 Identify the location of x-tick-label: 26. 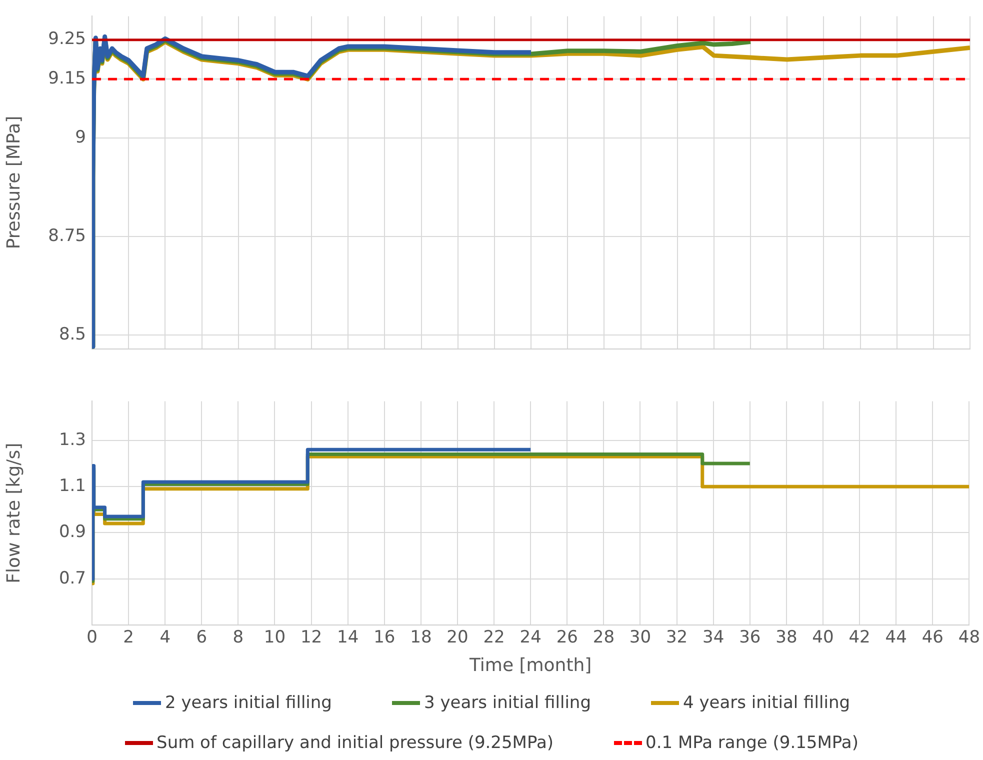
(567, 638).